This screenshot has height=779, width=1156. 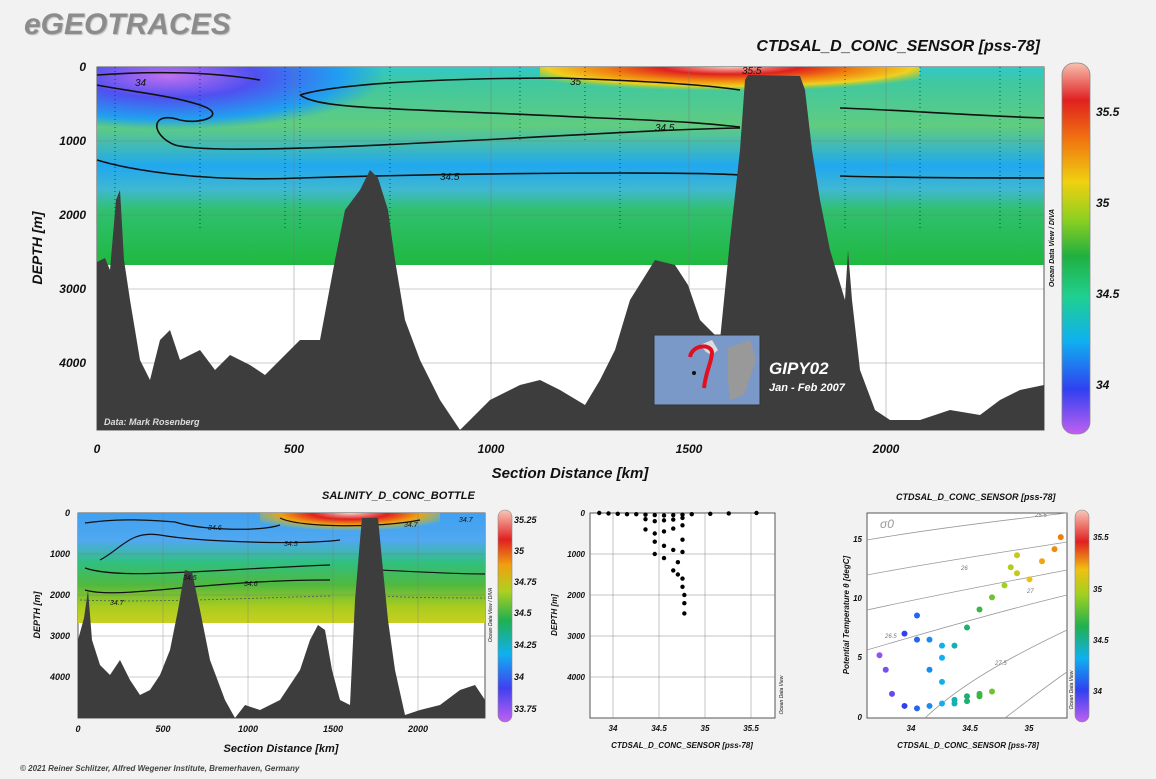 What do you see at coordinates (281, 749) in the screenshot?
I see `bottle-xlabel: Section Distance [km]` at bounding box center [281, 749].